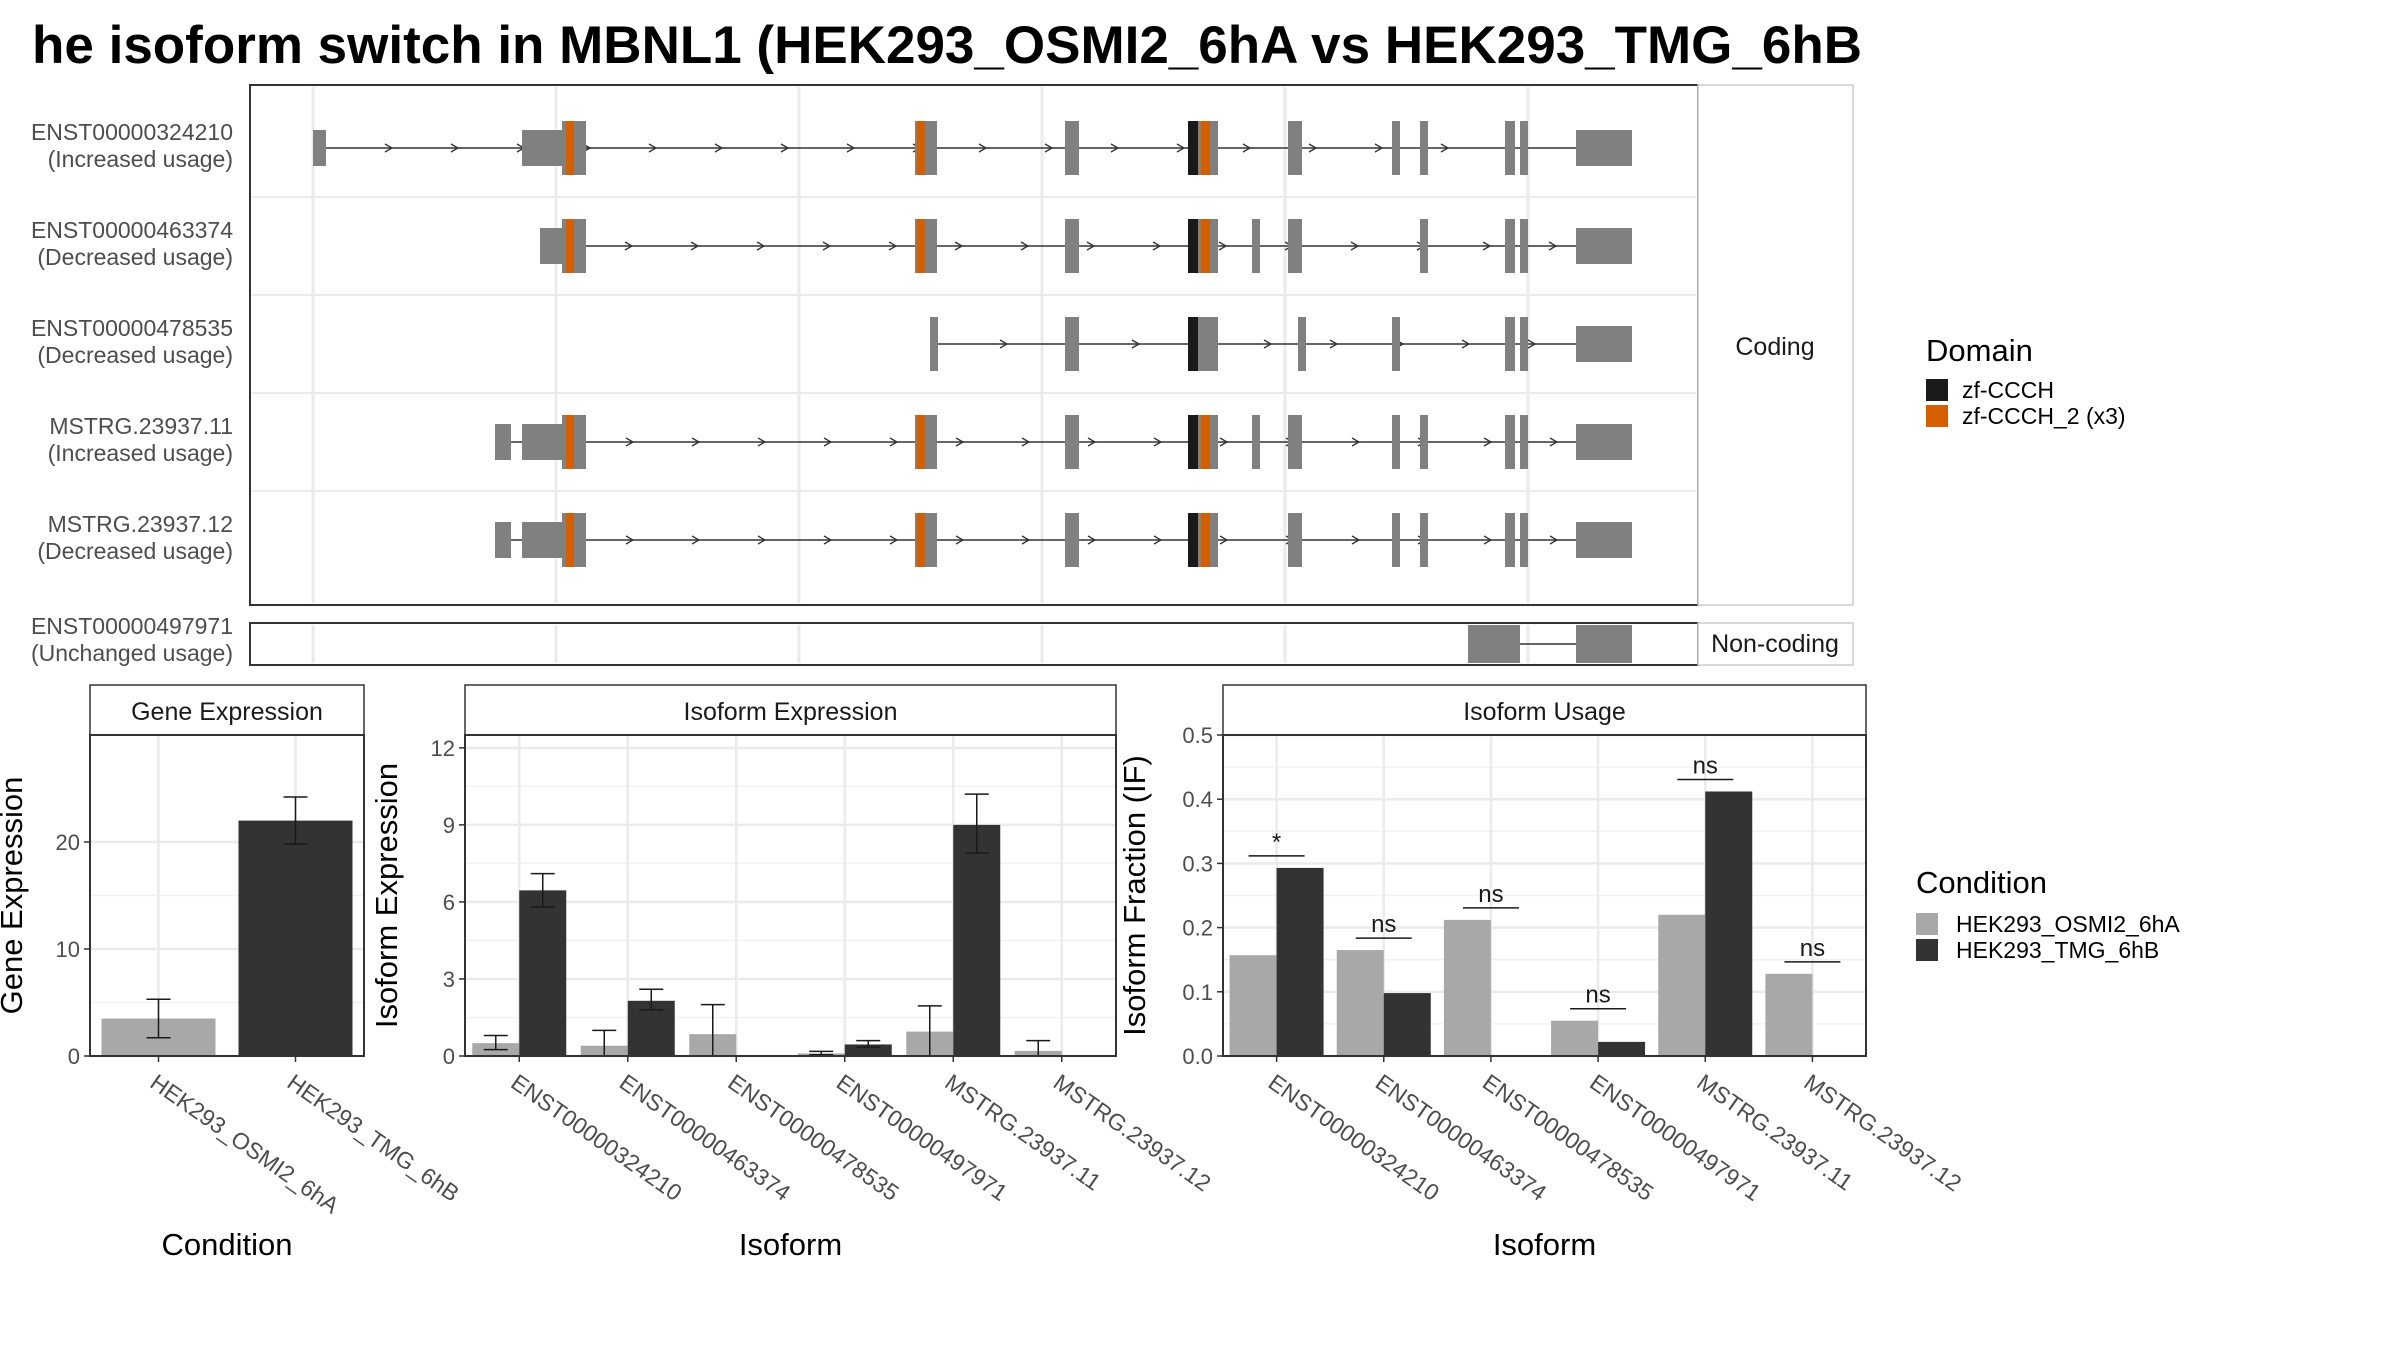  What do you see at coordinates (140, 159) in the screenshot?
I see `transcript-usage-label: (Increased usage)` at bounding box center [140, 159].